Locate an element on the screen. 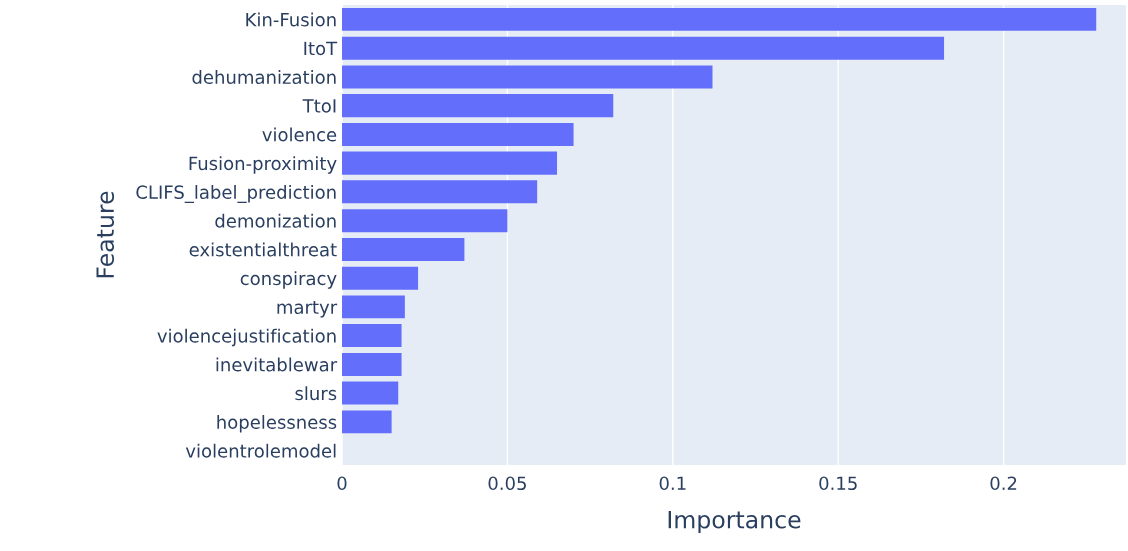  y-tick-label: TtoI is located at coordinates (319, 106).